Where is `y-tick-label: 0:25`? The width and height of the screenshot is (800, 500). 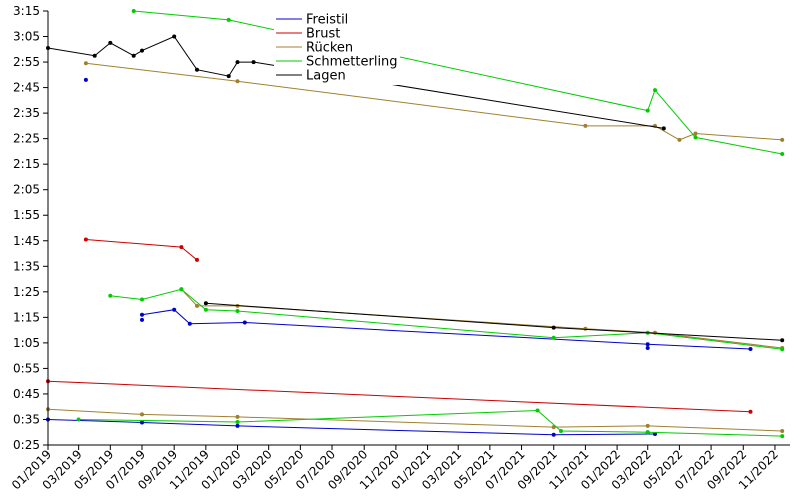 y-tick-label: 0:25 is located at coordinates (26, 445).